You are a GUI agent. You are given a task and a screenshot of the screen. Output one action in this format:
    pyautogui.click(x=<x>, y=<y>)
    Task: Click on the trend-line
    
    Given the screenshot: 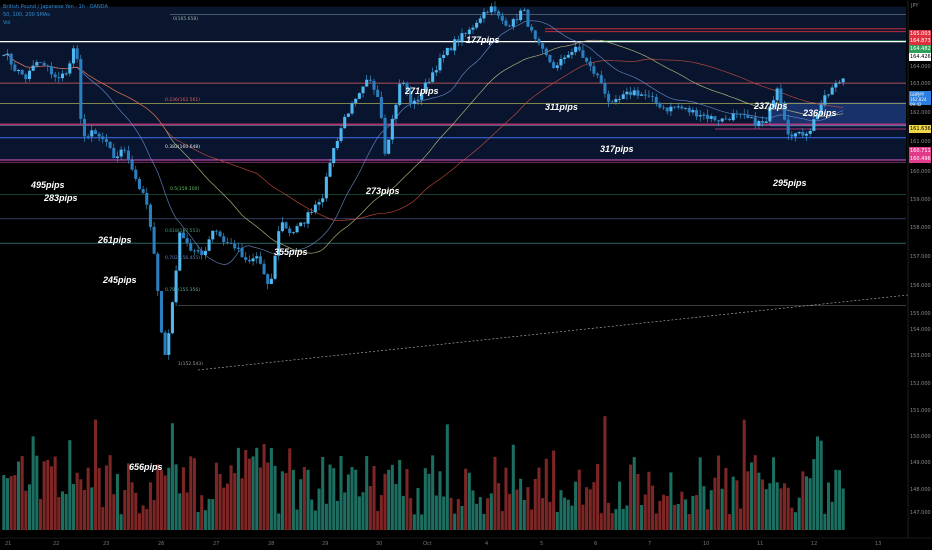 What is the action you would take?
    pyautogui.click(x=553, y=332)
    